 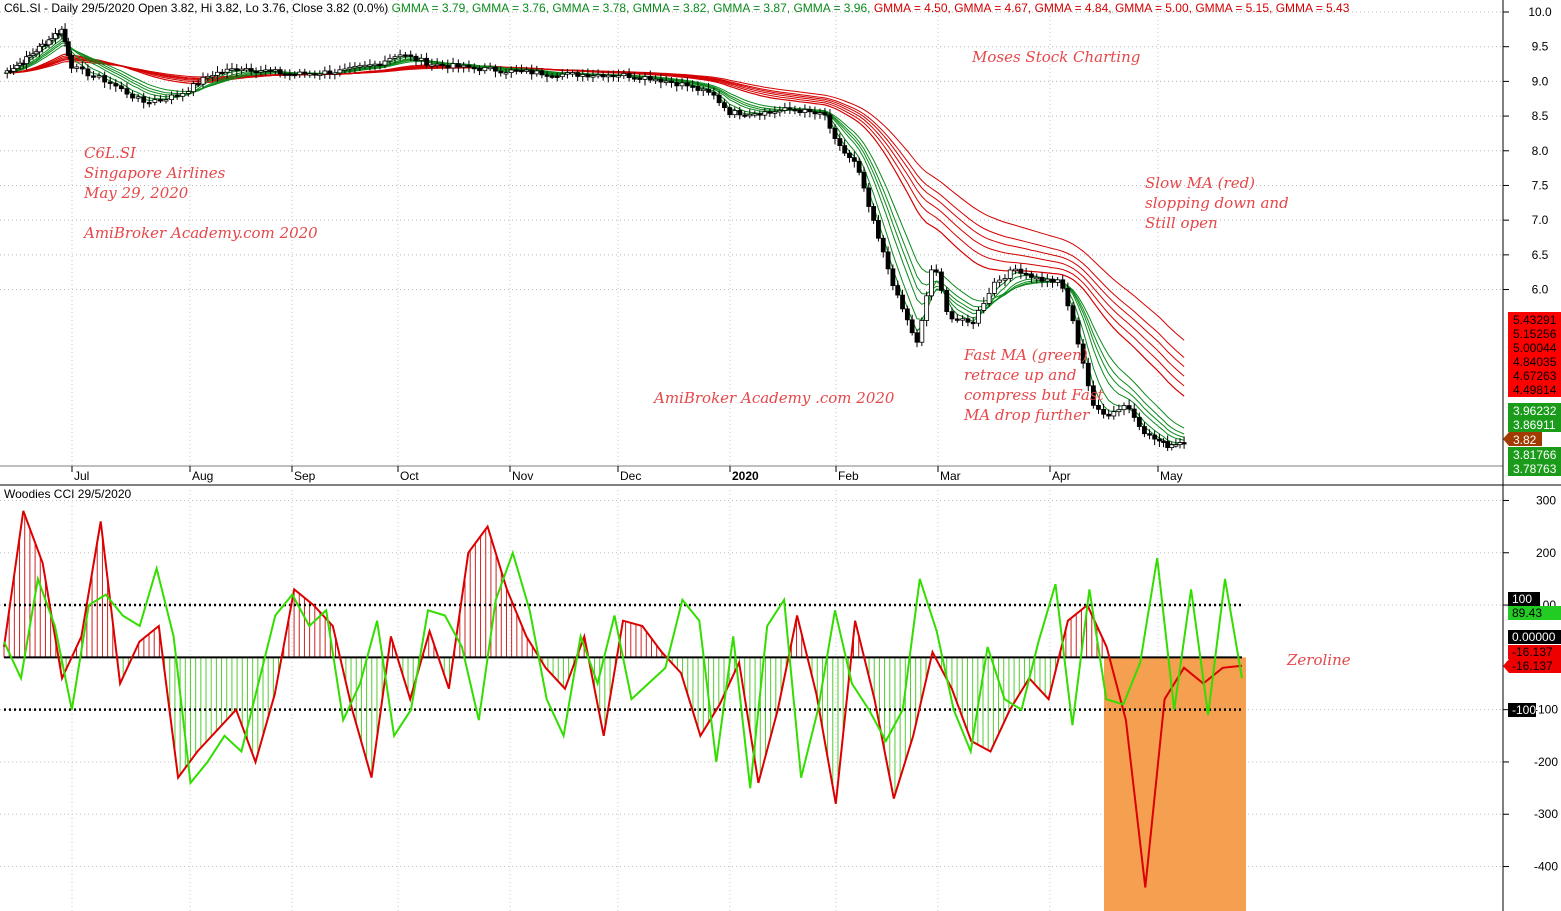 What do you see at coordinates (1524, 599) in the screenshot?
I see `level-100-box` at bounding box center [1524, 599].